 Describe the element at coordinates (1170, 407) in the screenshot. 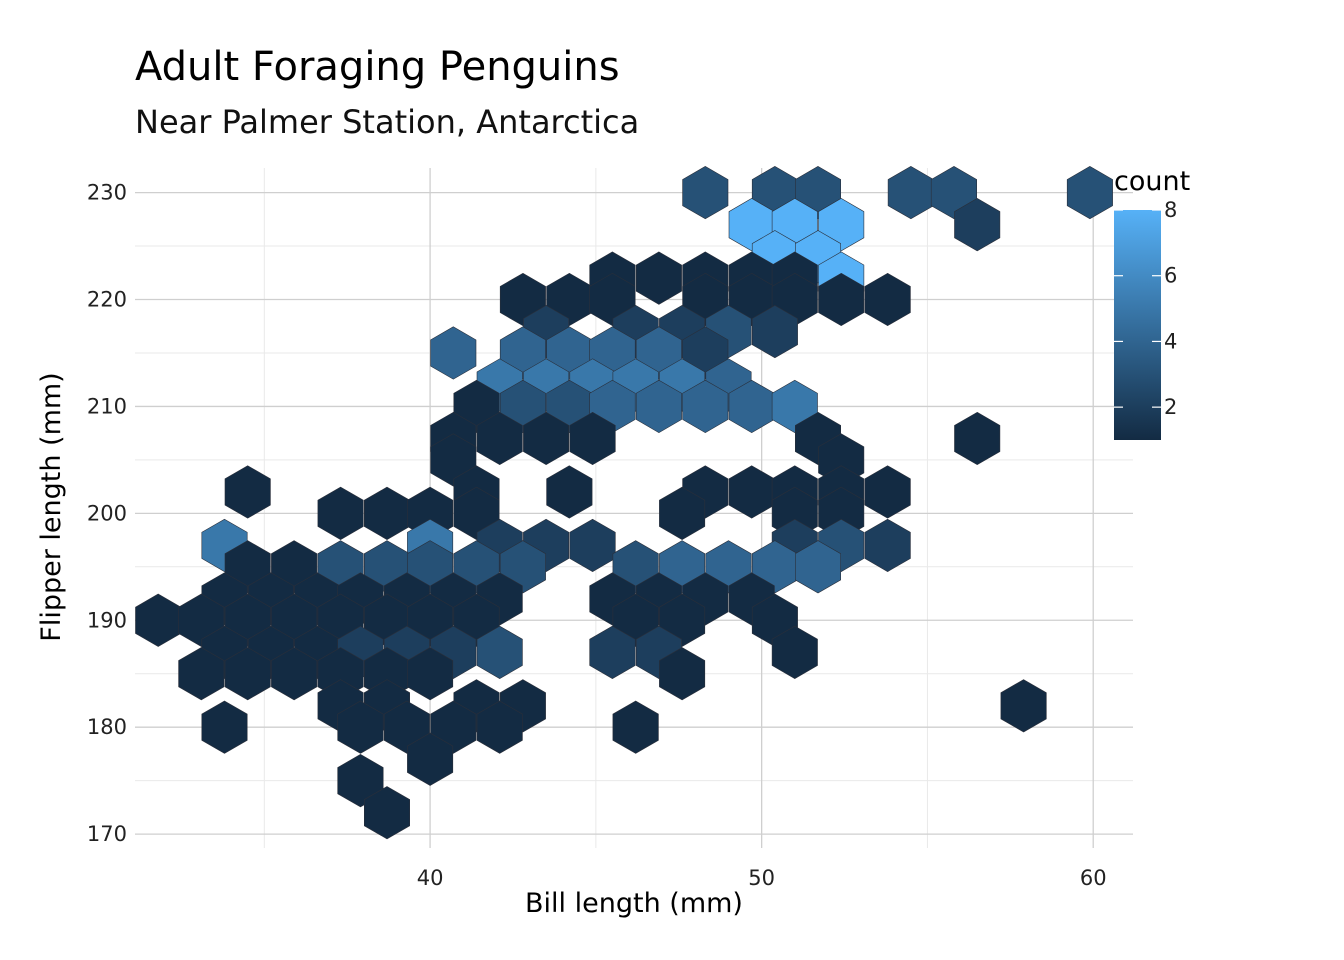

I see `legend-tick-label: 2` at that location.